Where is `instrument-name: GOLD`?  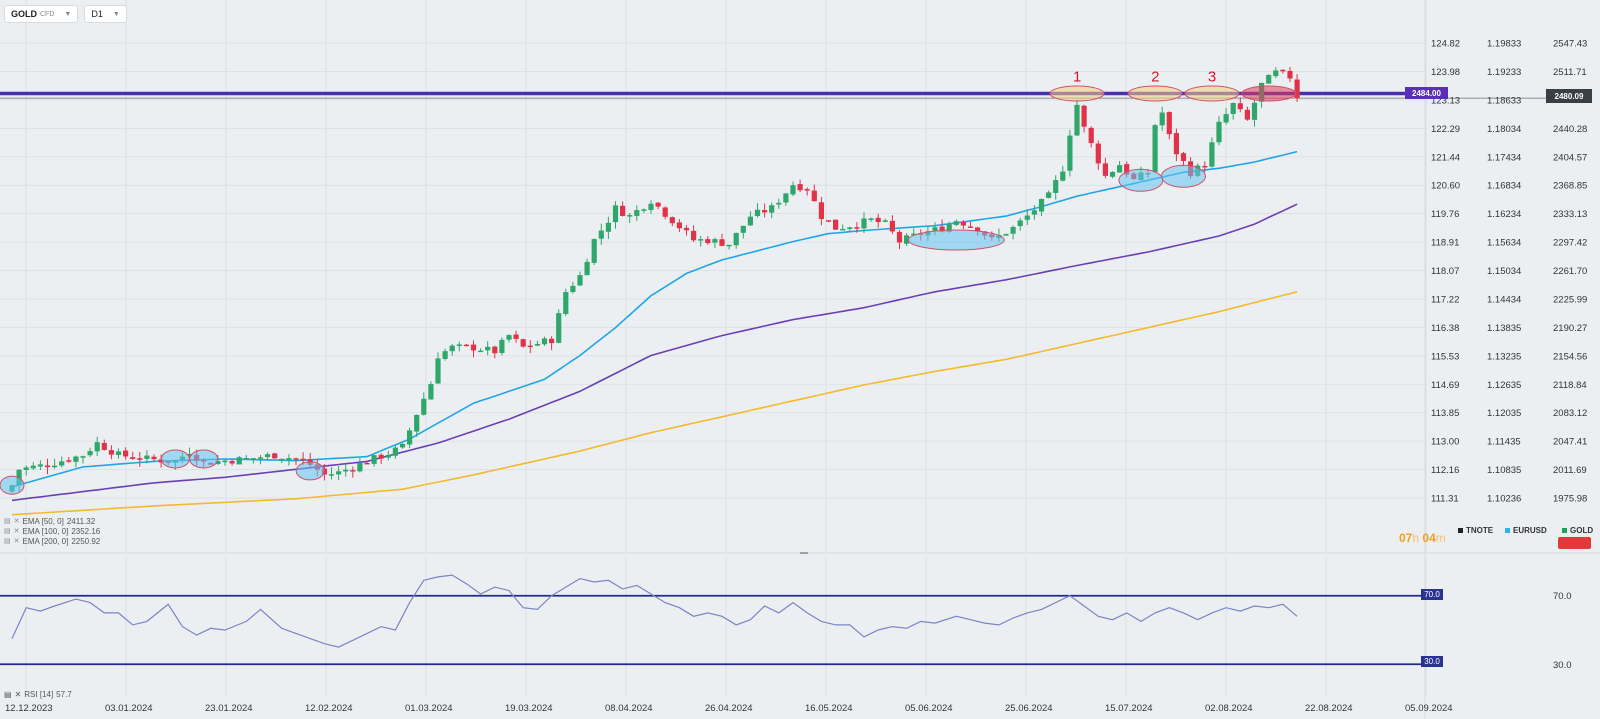 instrument-name: GOLD is located at coordinates (1582, 530).